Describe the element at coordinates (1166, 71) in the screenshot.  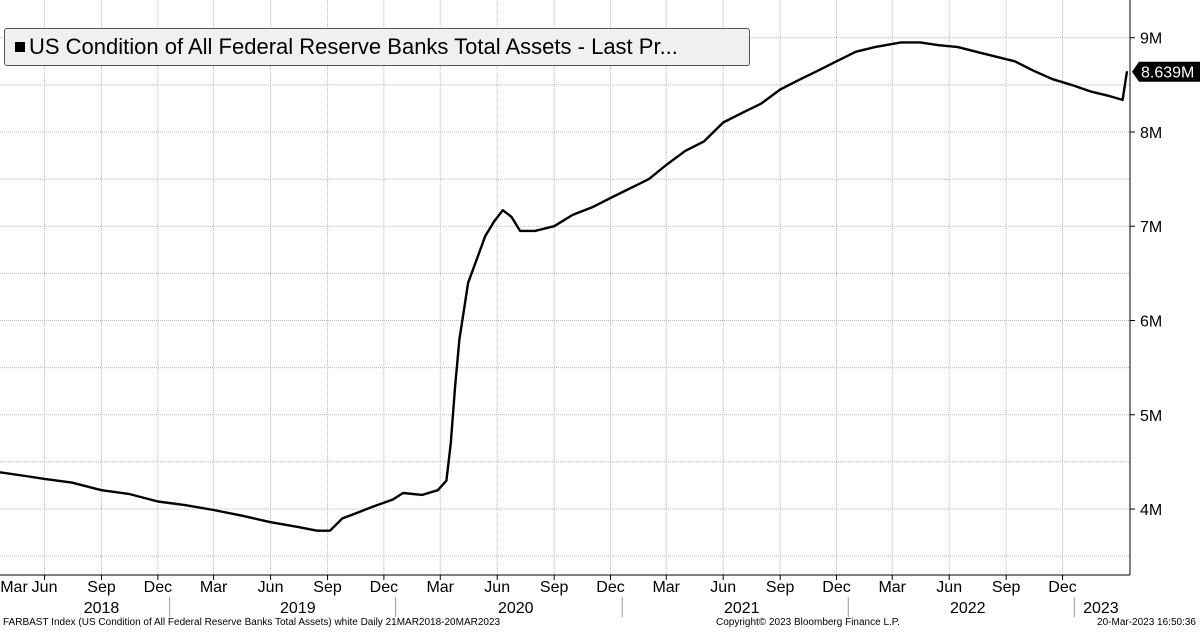
I see `last-value-tag` at that location.